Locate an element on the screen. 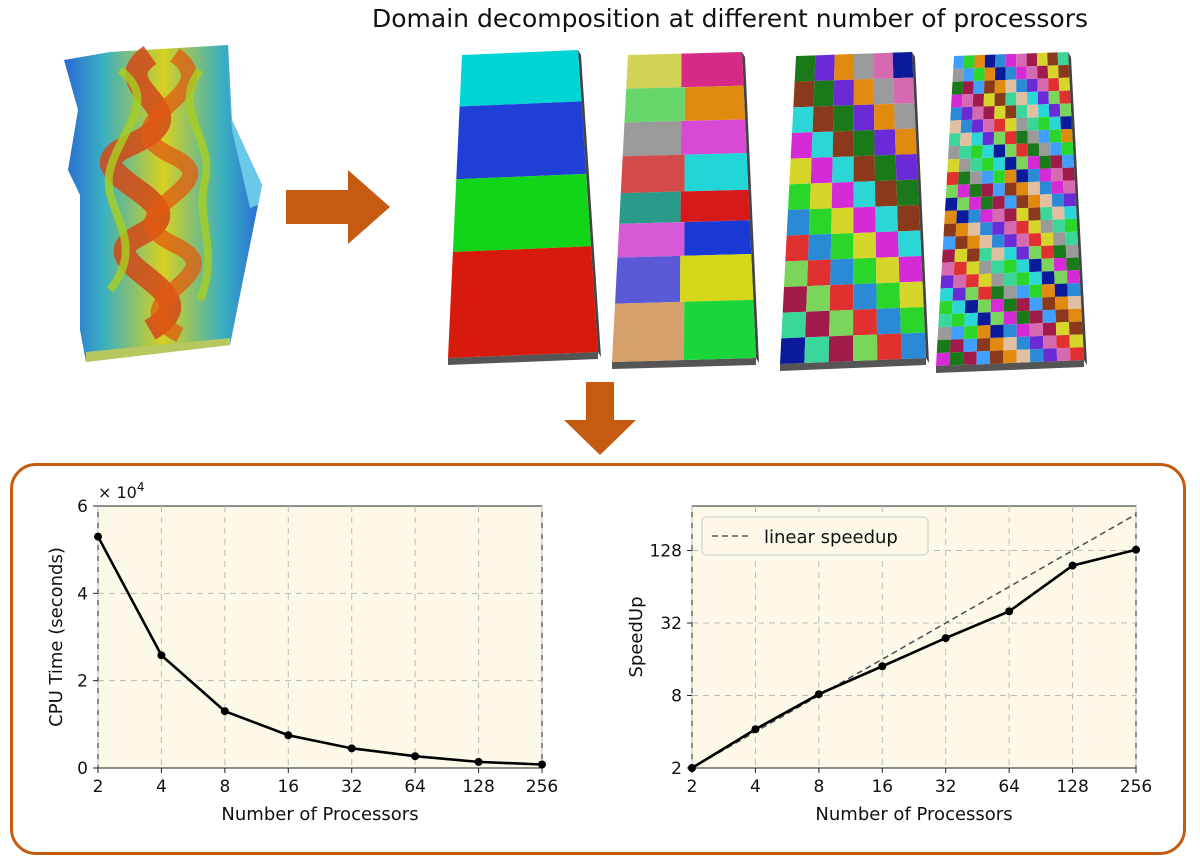  panel-64-domains is located at coordinates (854, 211).